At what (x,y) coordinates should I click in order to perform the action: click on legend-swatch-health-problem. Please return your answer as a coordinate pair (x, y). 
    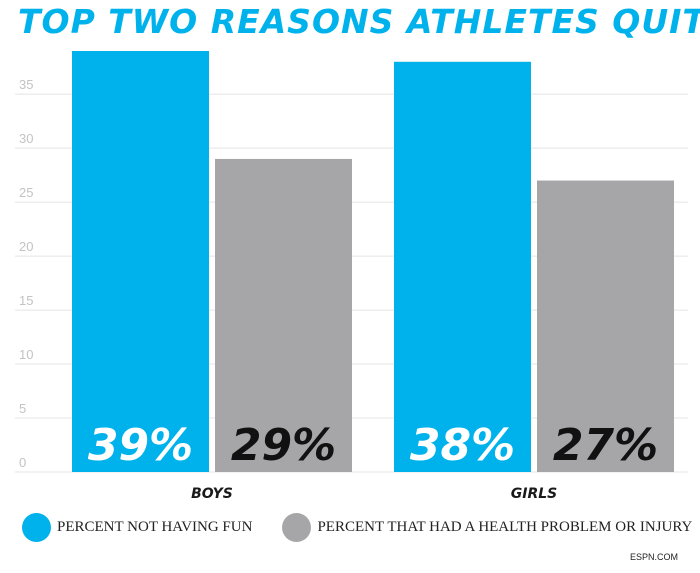
    Looking at the image, I should click on (297, 527).